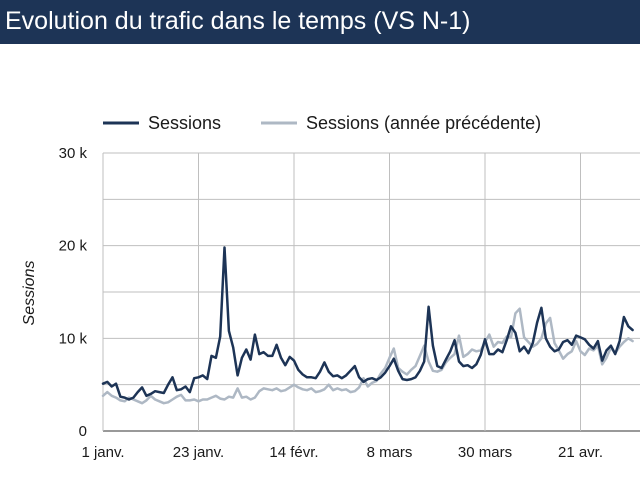 This screenshot has width=640, height=480. Describe the element at coordinates (184, 123) in the screenshot. I see `legend-label-sessions: Sessions` at that location.